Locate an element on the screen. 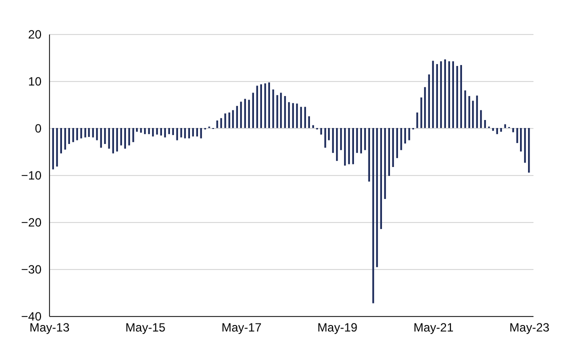 This screenshot has height=345, width=575. y-tick-label: 10 is located at coordinates (35, 81).